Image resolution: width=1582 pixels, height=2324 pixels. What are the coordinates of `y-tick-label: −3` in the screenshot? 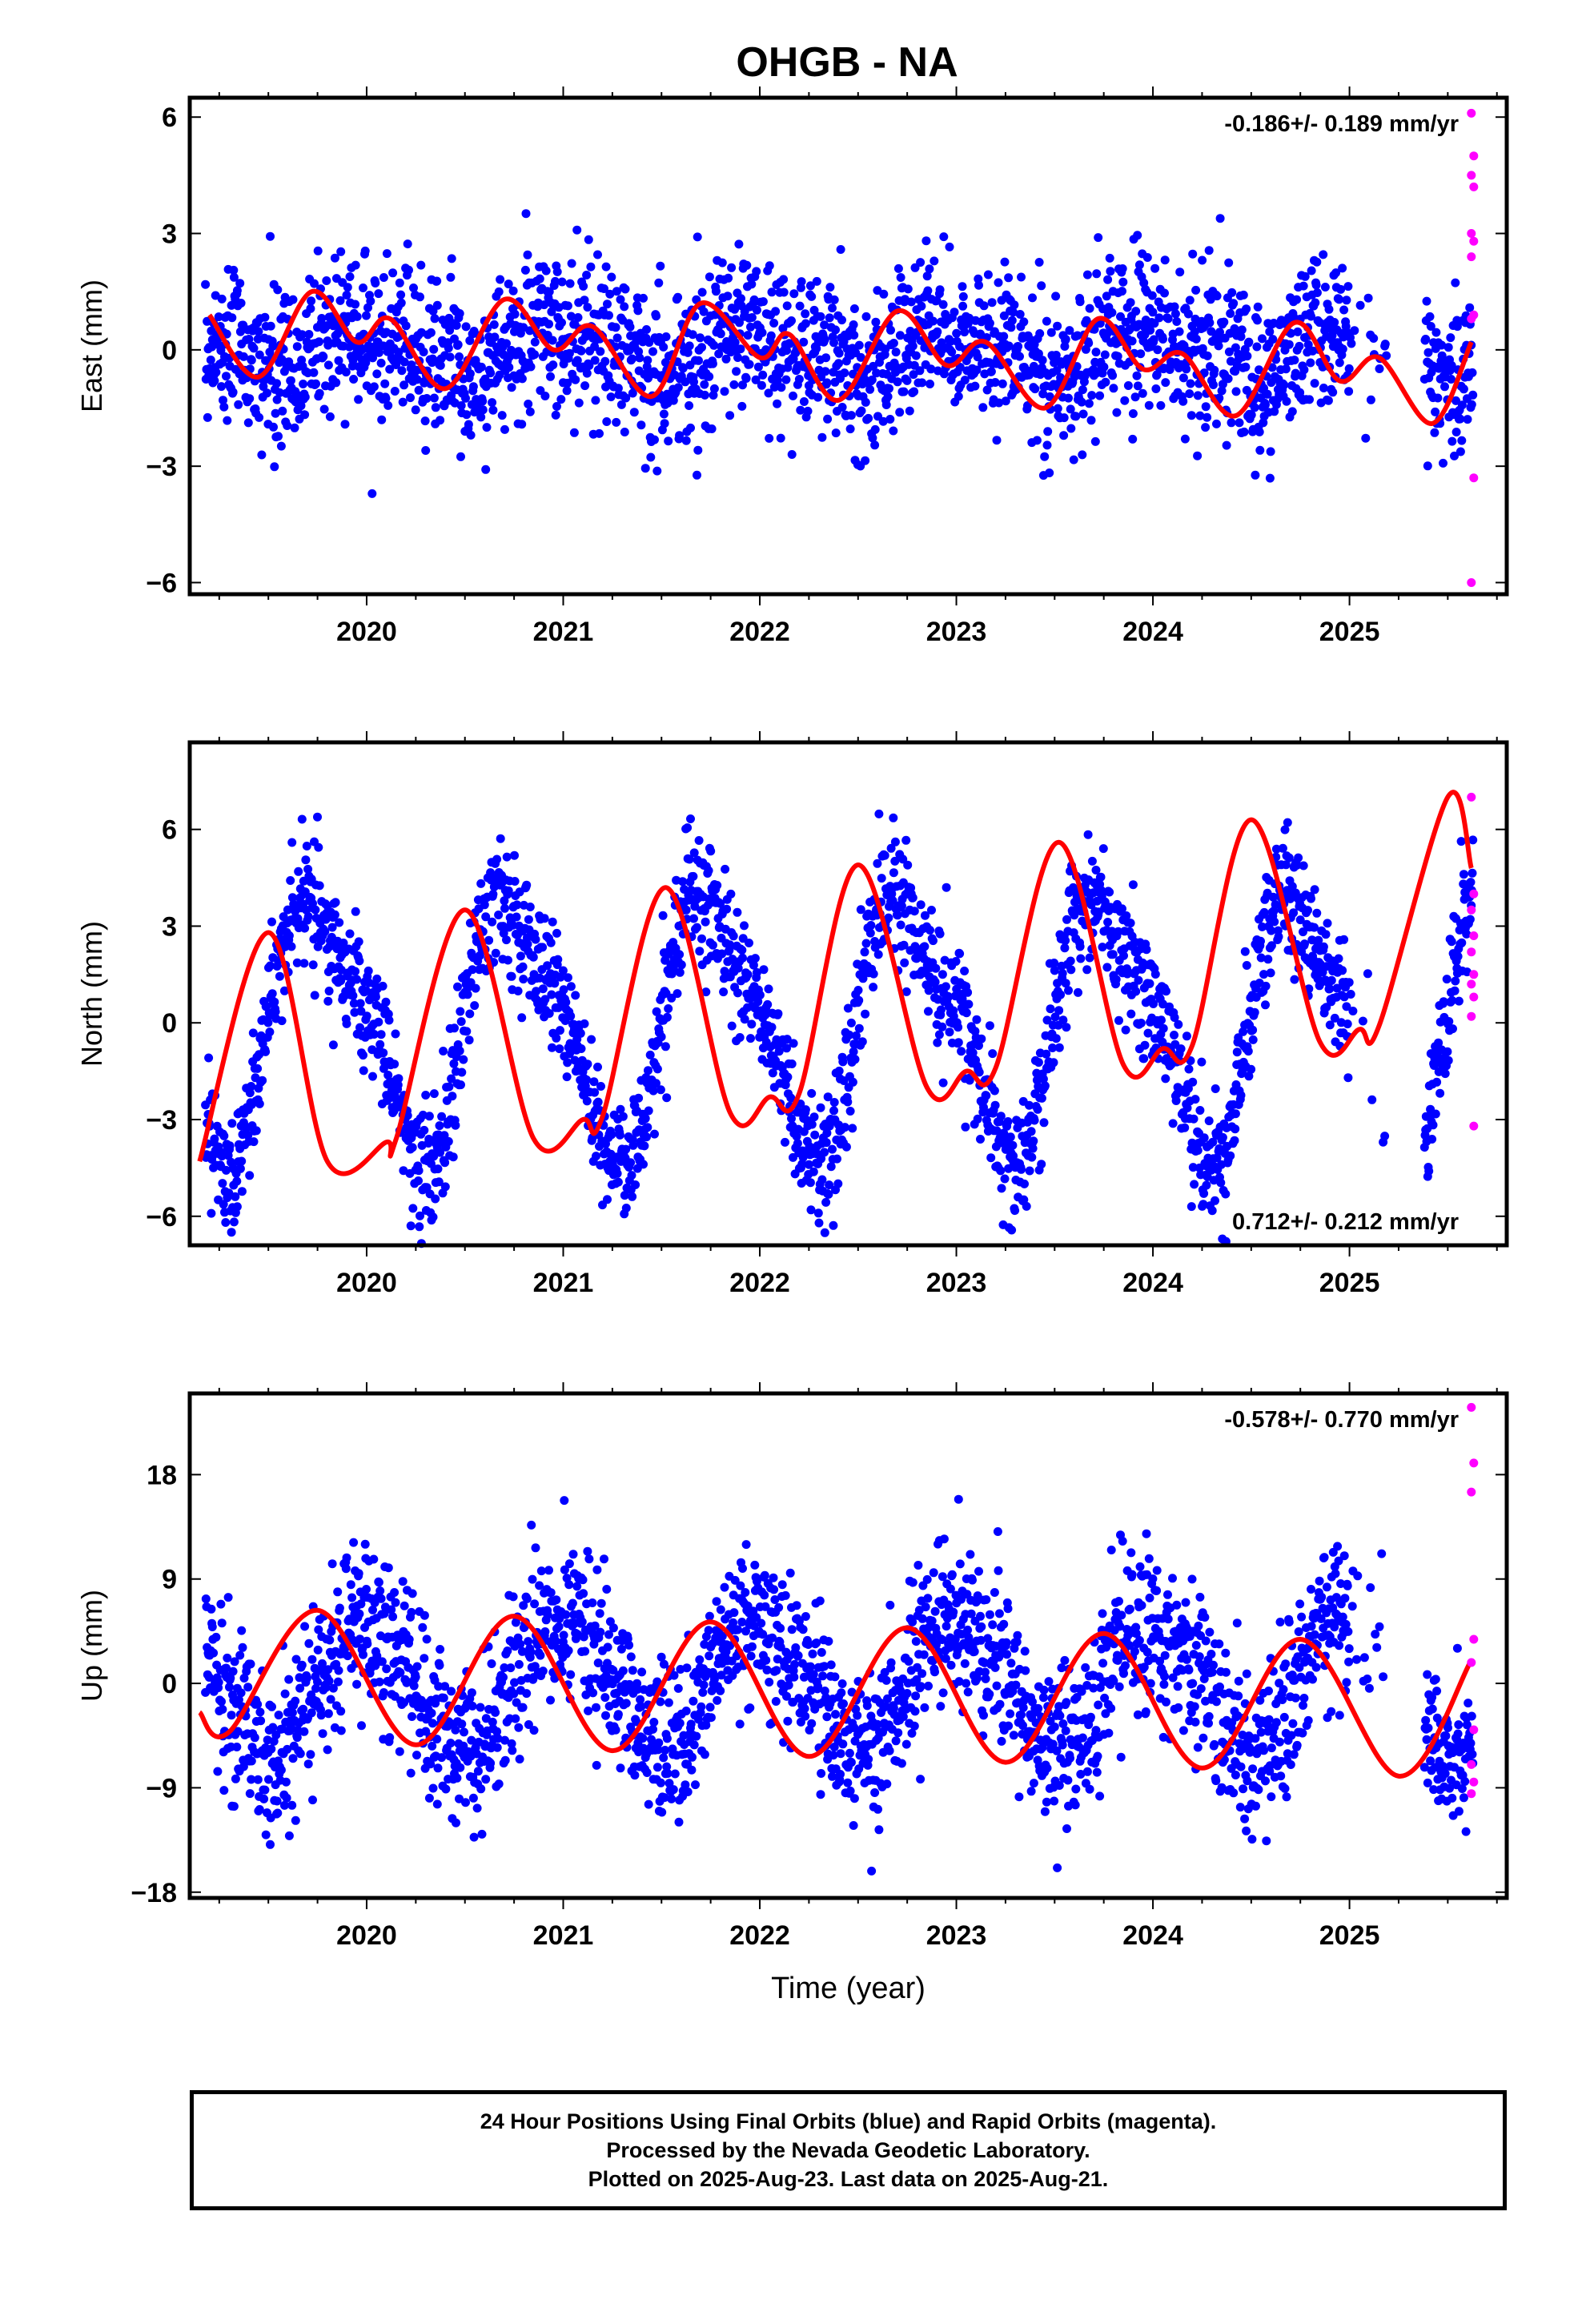 It's located at (161, 467).